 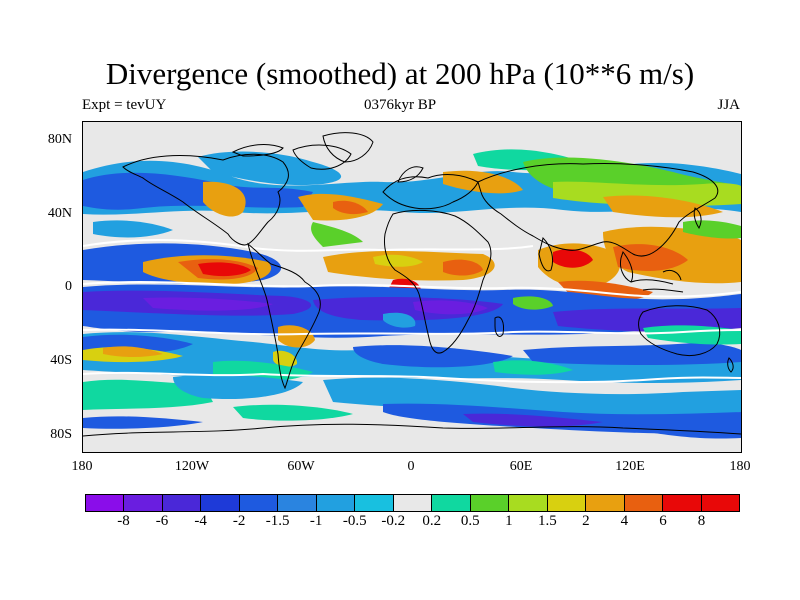 I want to click on colorbar-label: -1, so click(x=316, y=521).